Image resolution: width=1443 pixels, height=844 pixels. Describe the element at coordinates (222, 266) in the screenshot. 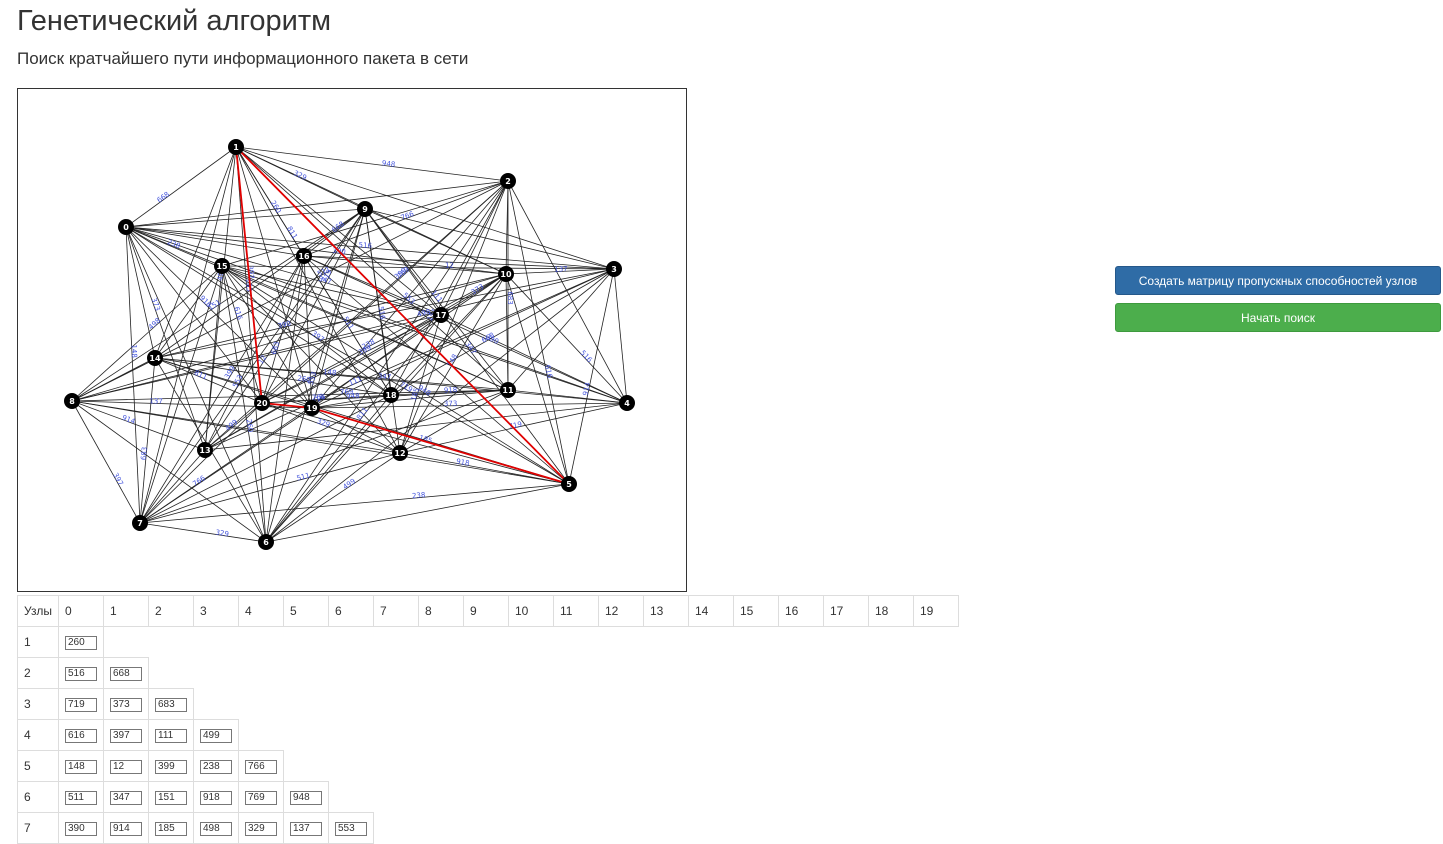

I see `node-label: 15` at that location.